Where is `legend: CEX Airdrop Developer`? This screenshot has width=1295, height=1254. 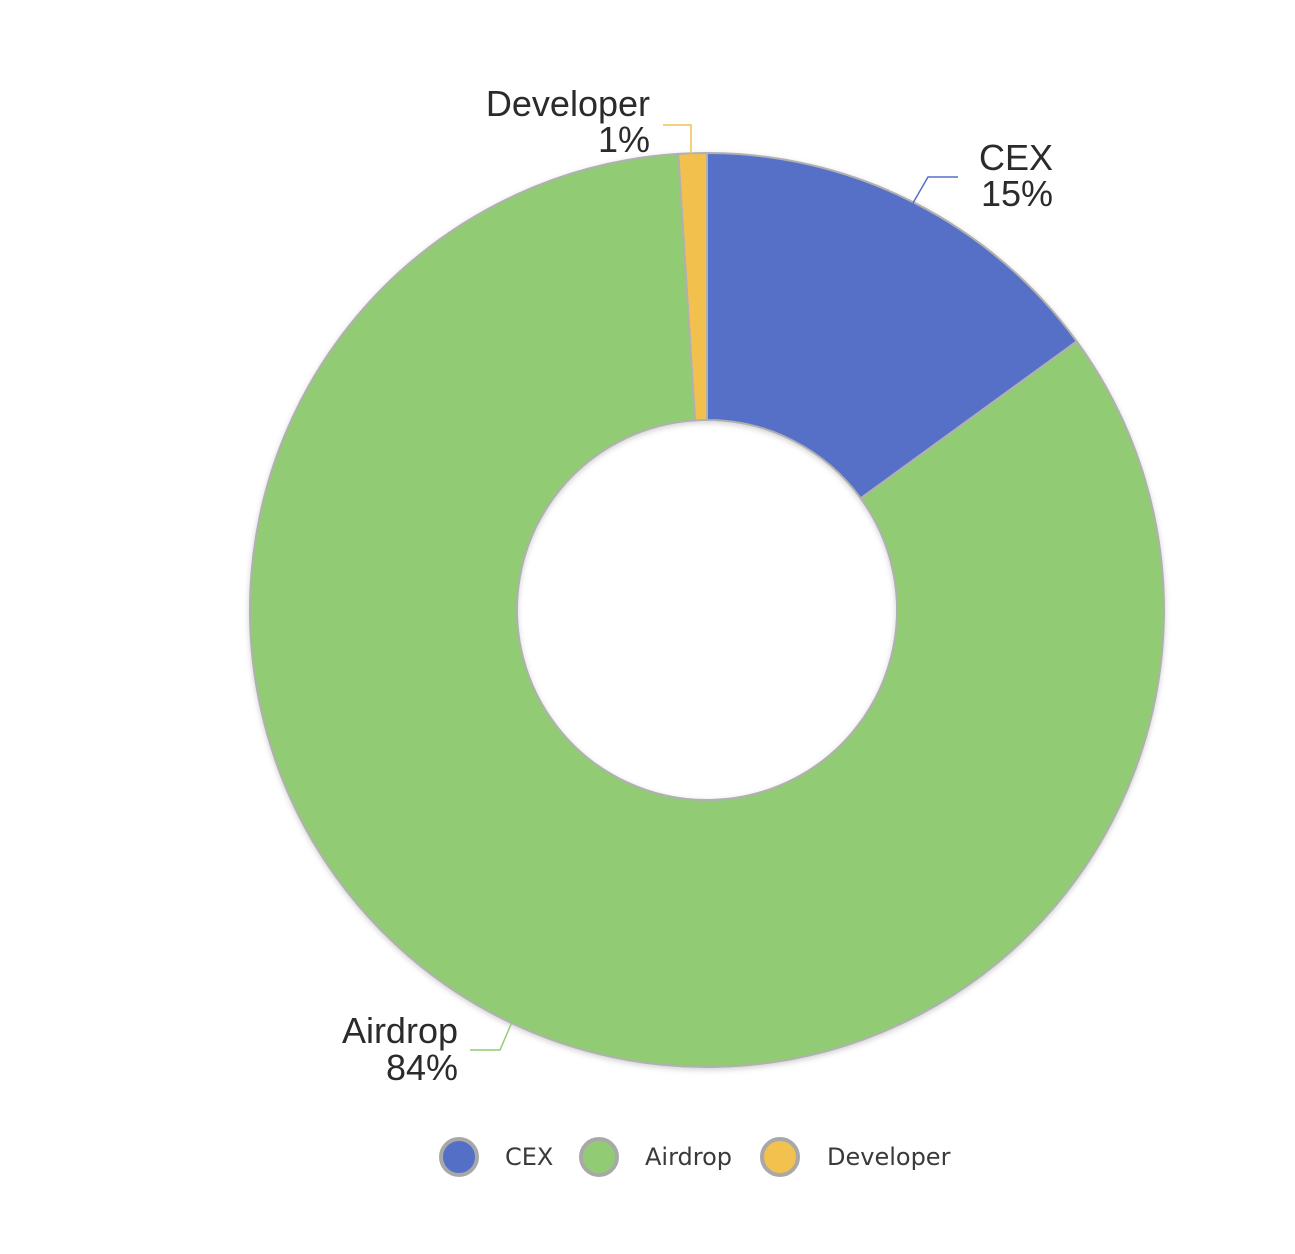 legend: CEX Airdrop Developer is located at coordinates (695, 1157).